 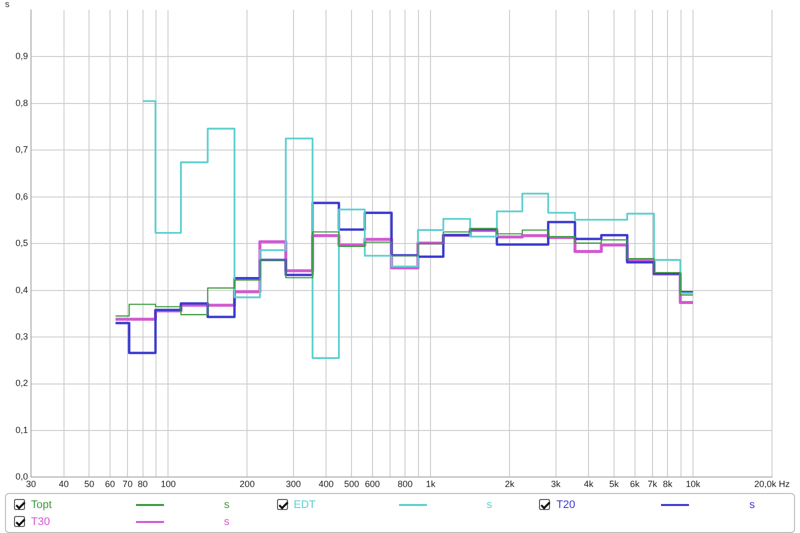 I want to click on x-tick-label: 10k, so click(x=693, y=484).